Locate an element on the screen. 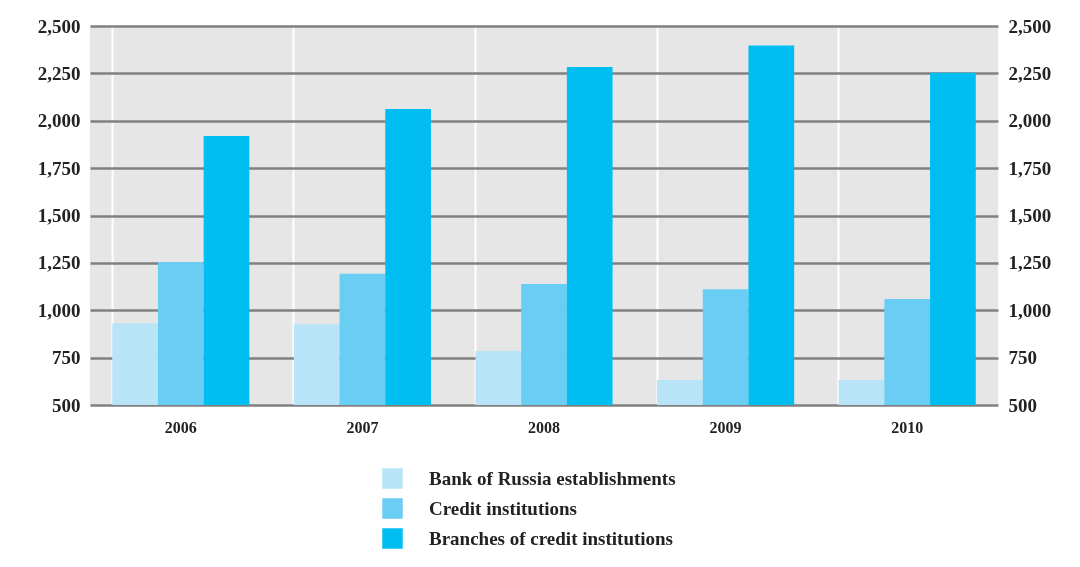  legend-label: Credit institutions is located at coordinates (503, 508).